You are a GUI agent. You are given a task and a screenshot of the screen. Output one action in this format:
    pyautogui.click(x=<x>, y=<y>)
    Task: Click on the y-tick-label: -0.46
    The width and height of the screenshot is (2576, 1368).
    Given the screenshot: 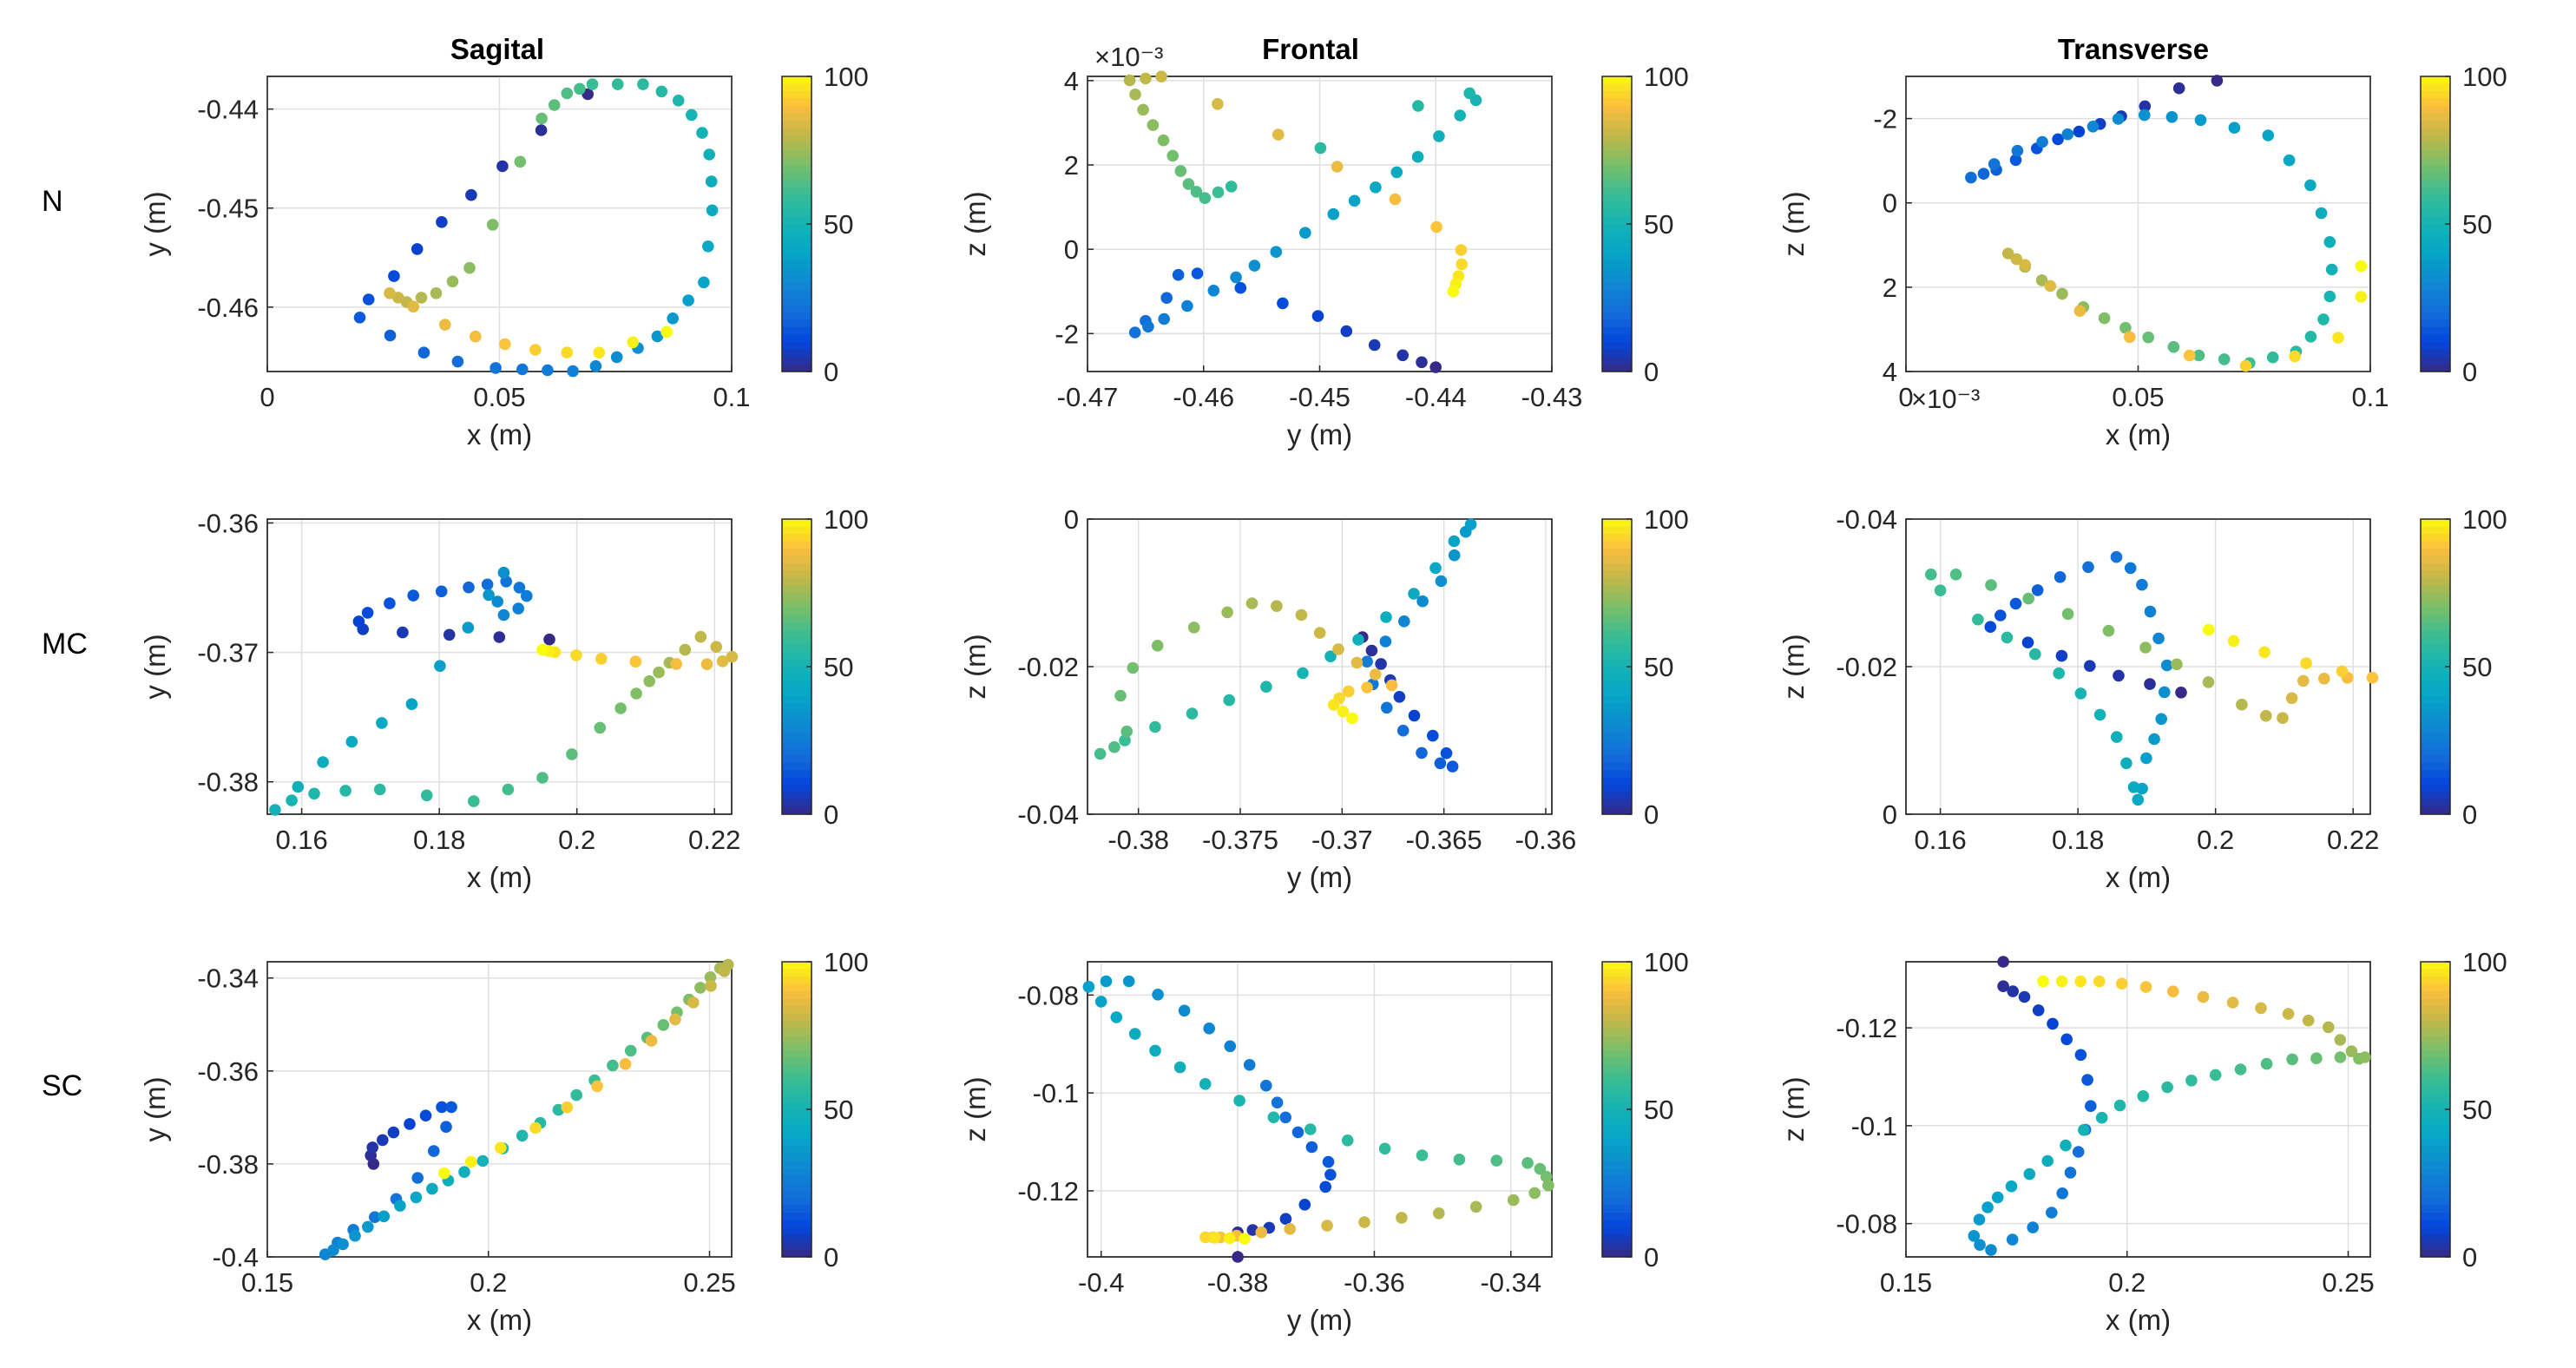 What is the action you would take?
    pyautogui.click(x=228, y=308)
    